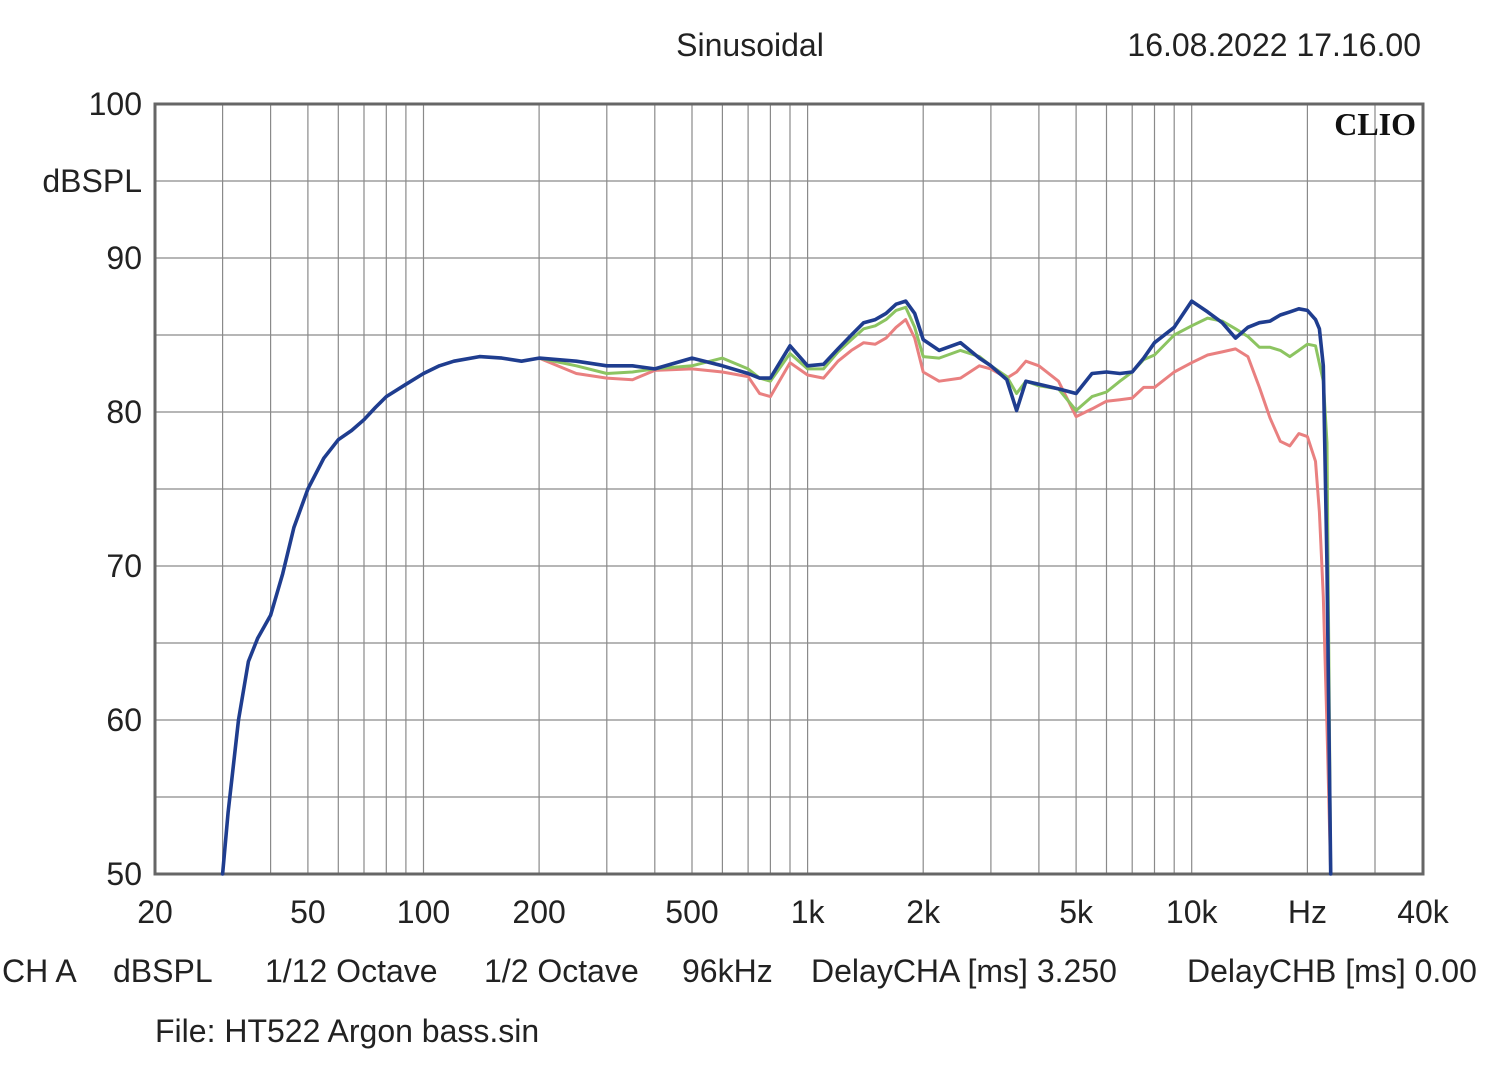  What do you see at coordinates (92, 181) in the screenshot?
I see `y-axis-title: dBSPL` at bounding box center [92, 181].